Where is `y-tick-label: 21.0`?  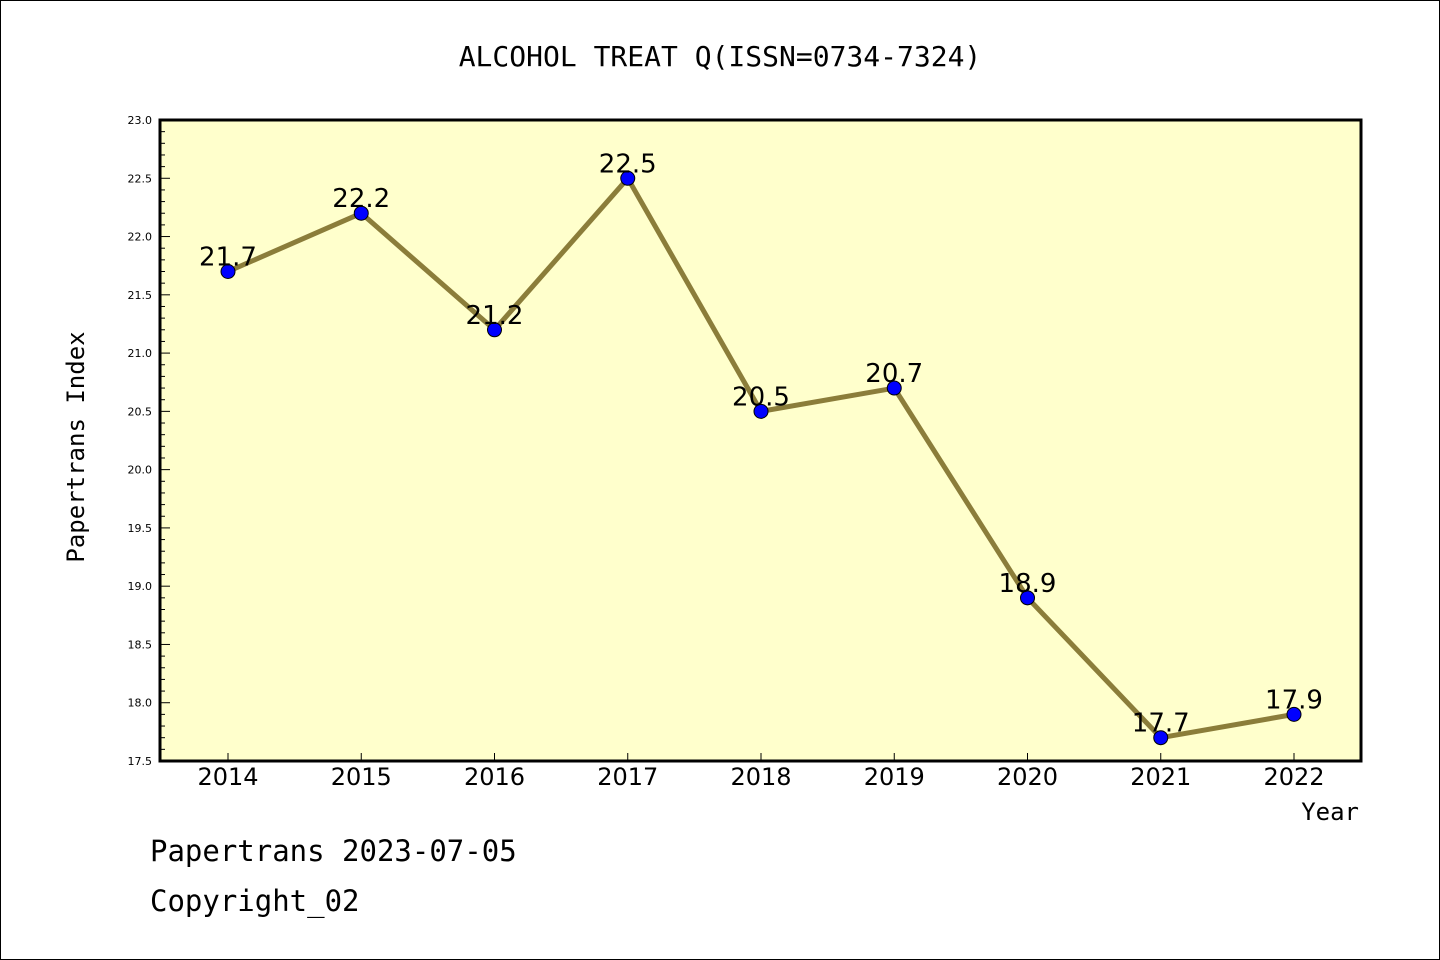 y-tick-label: 21.0 is located at coordinates (140, 353).